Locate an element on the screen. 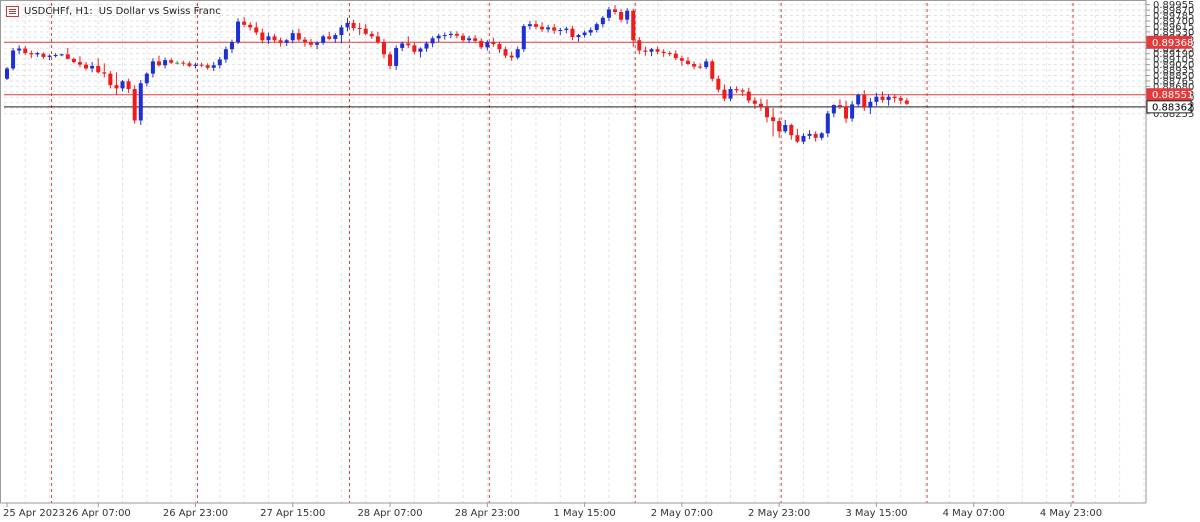 The height and width of the screenshot is (522, 1200). horizontal-levels is located at coordinates (575, 74).